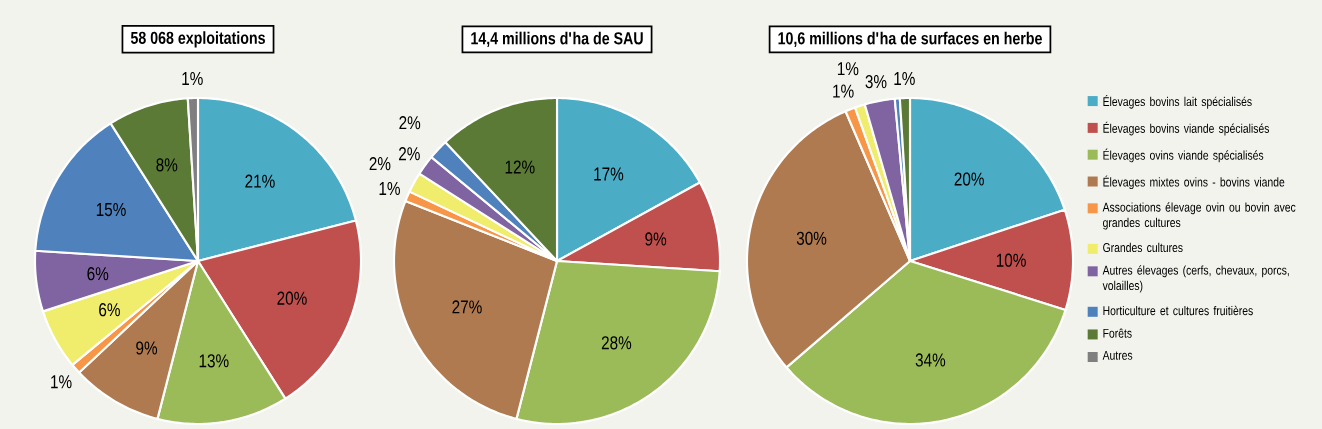 Image resolution: width=1322 pixels, height=429 pixels. Describe the element at coordinates (1177, 101) in the screenshot. I see `legend-label: Élevages bovins lait spécialisés` at that location.